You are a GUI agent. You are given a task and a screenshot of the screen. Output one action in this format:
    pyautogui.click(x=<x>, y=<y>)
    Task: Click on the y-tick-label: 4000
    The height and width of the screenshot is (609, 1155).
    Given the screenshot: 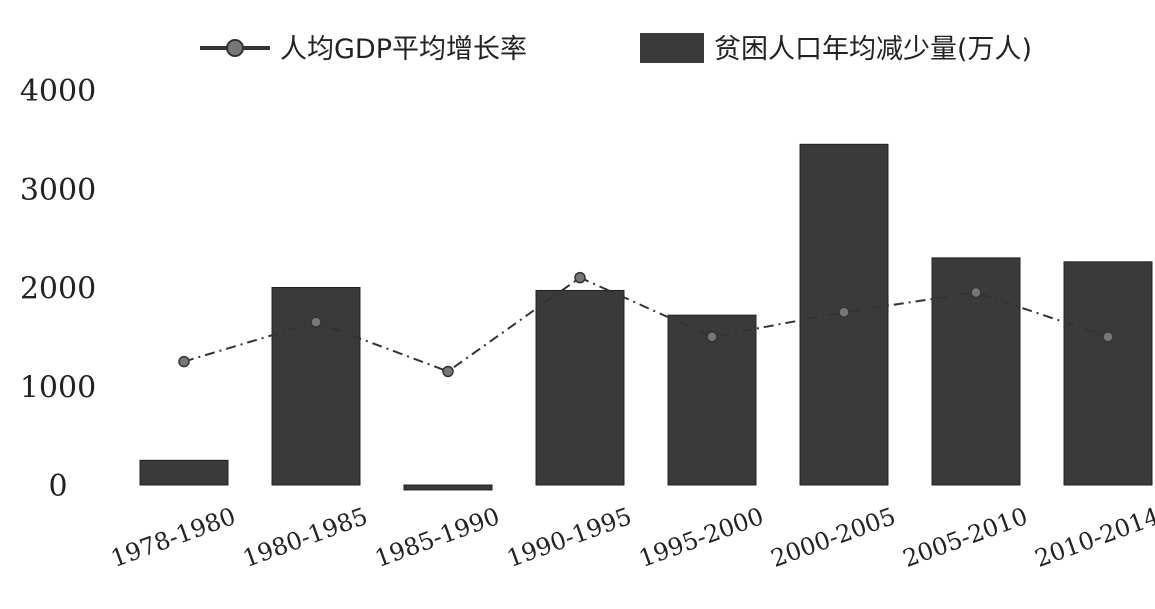 What is the action you would take?
    pyautogui.click(x=58, y=91)
    